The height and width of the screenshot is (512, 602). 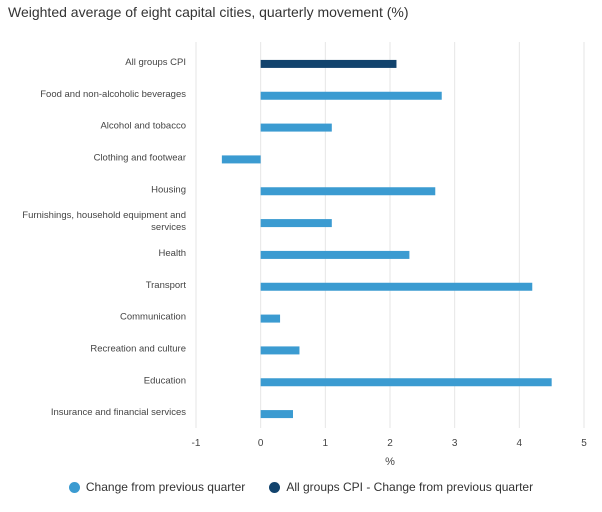 What do you see at coordinates (172, 253) in the screenshot?
I see `category-label: Health` at bounding box center [172, 253].